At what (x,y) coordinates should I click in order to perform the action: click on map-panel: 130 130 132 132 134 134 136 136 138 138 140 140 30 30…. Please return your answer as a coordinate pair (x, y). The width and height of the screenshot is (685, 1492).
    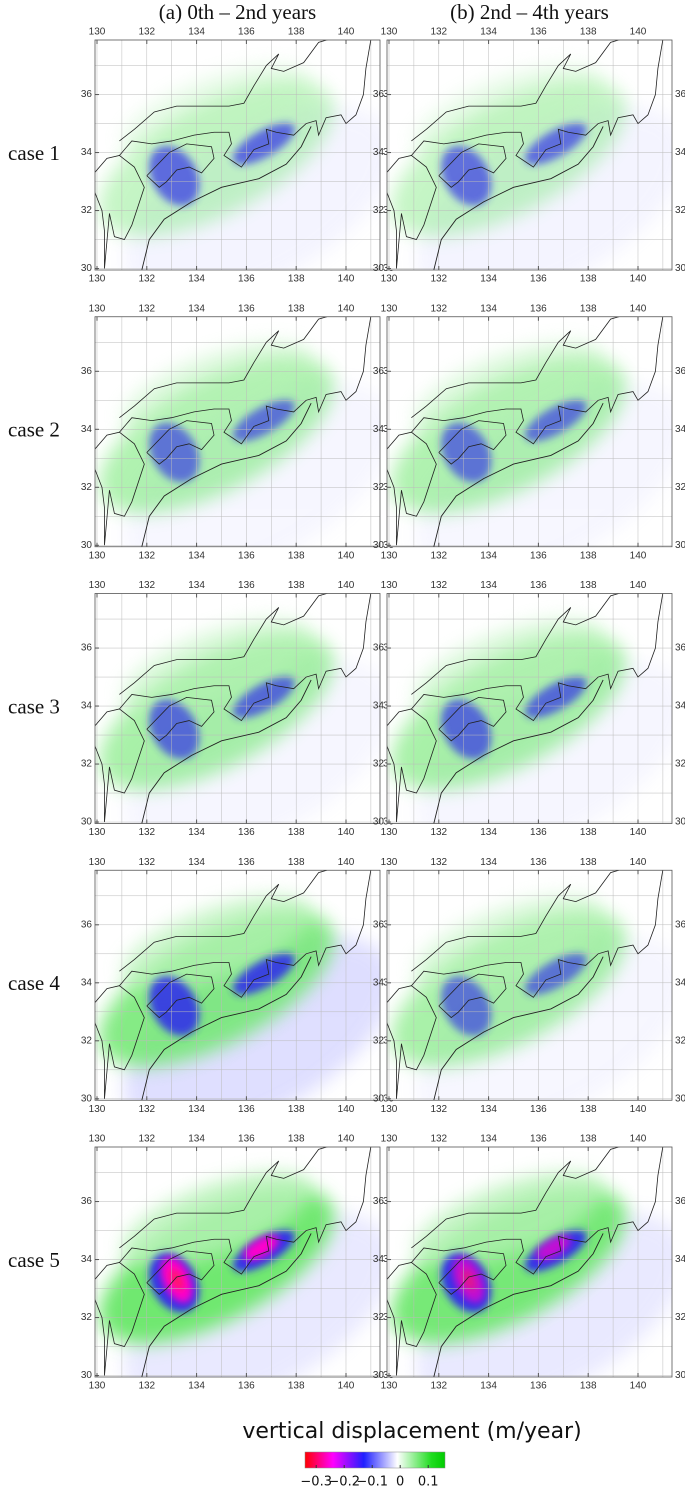
    Looking at the image, I should click on (529, 986).